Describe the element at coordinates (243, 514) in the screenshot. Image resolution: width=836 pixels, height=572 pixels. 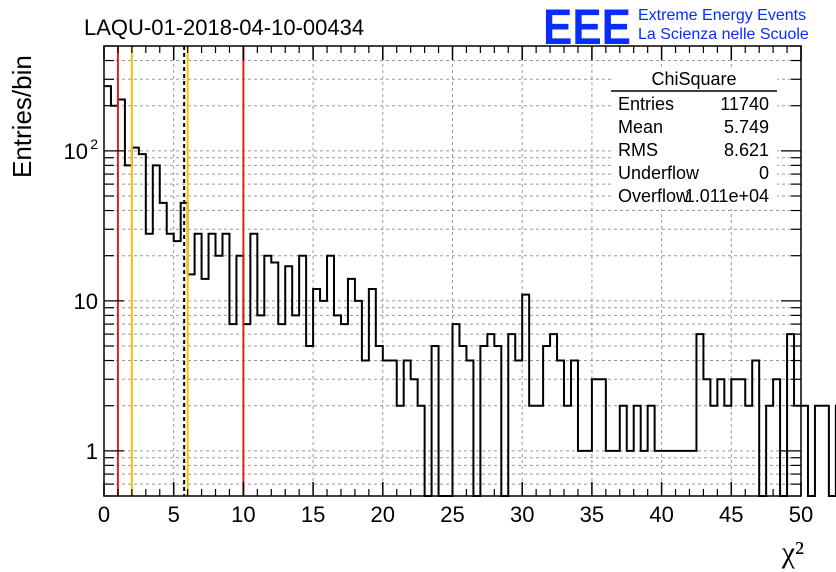
I see `x-tick-label: 10` at that location.